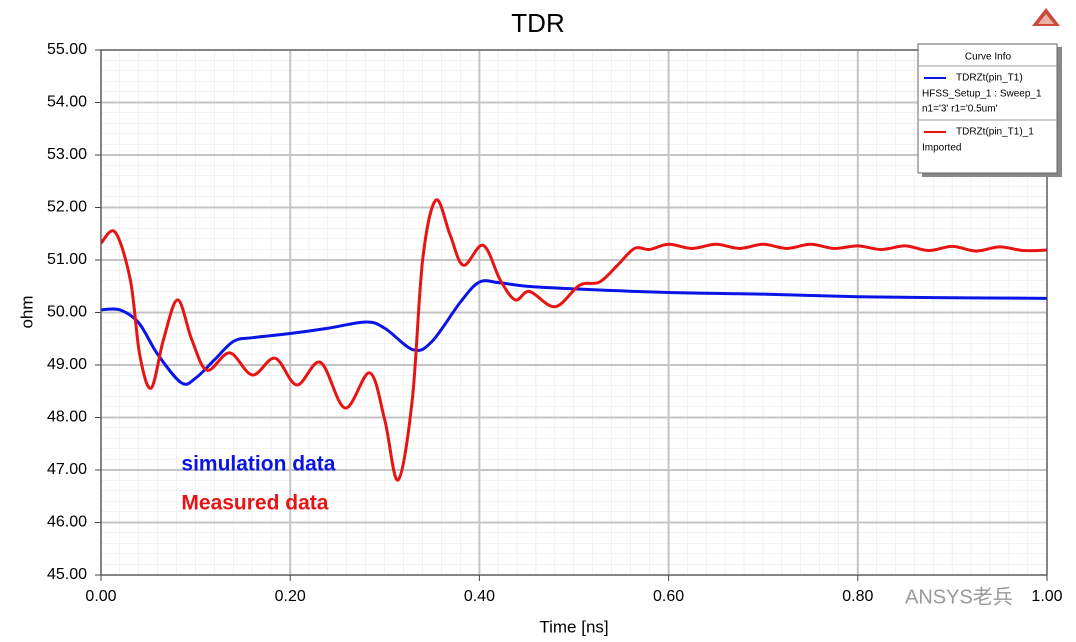  Describe the element at coordinates (995, 132) in the screenshot. I see `legend-label: TDRZt(pin_T1)_1` at that location.